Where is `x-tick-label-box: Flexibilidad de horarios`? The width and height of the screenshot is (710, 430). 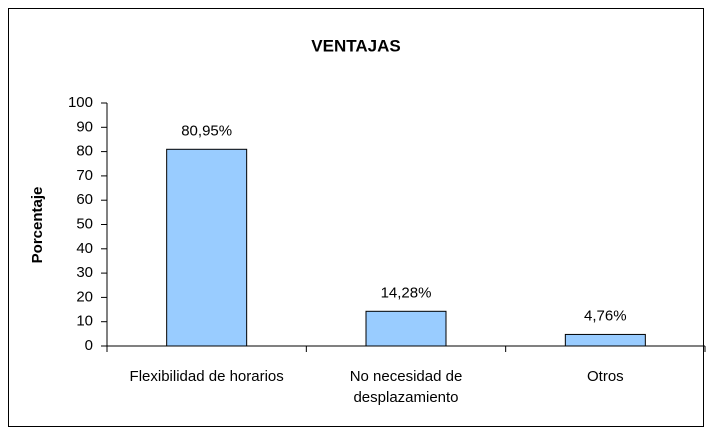
x-tick-label-box: Flexibilidad de horarios is located at coordinates (206, 376).